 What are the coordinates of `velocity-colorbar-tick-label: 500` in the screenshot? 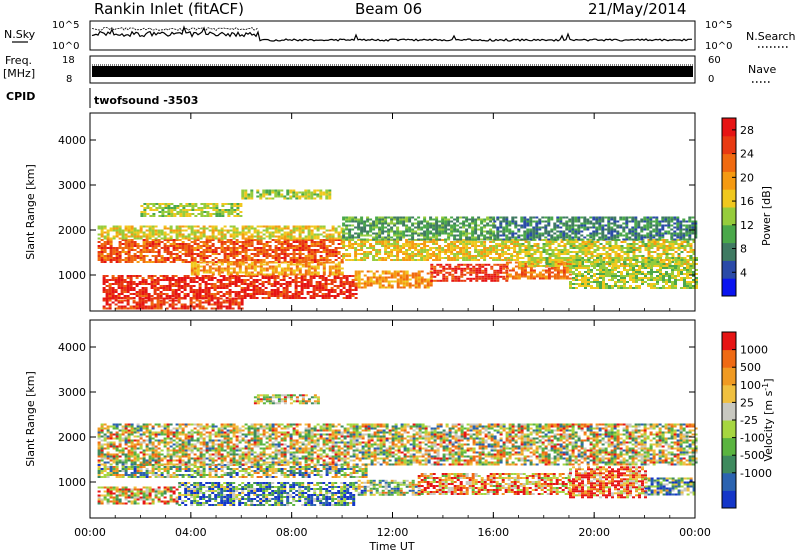 It's located at (750, 367).